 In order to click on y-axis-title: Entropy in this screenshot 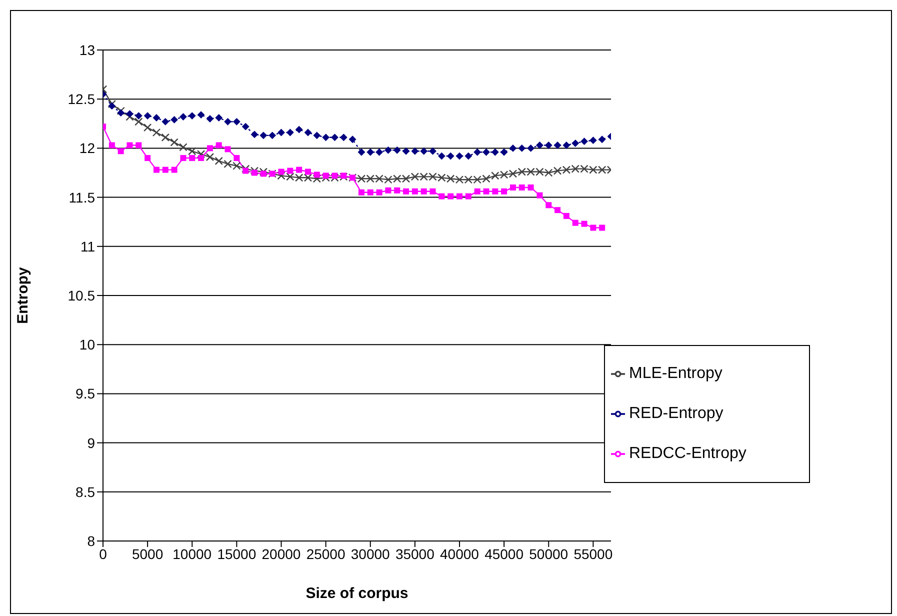, I will do `click(23, 295)`.